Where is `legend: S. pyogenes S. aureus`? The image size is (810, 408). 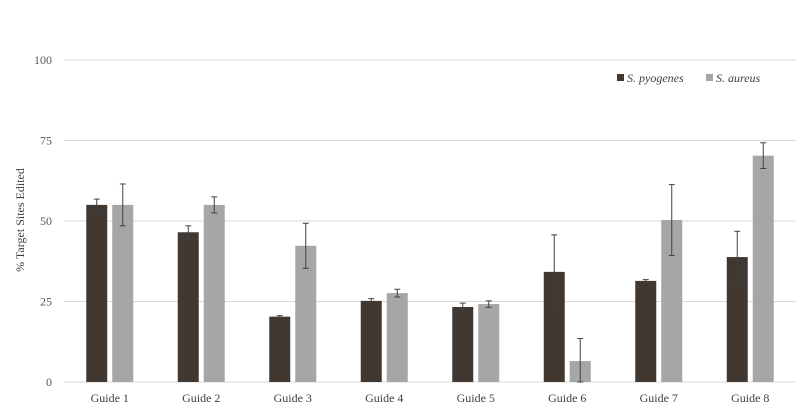
legend: S. pyogenes S. aureus is located at coordinates (689, 78).